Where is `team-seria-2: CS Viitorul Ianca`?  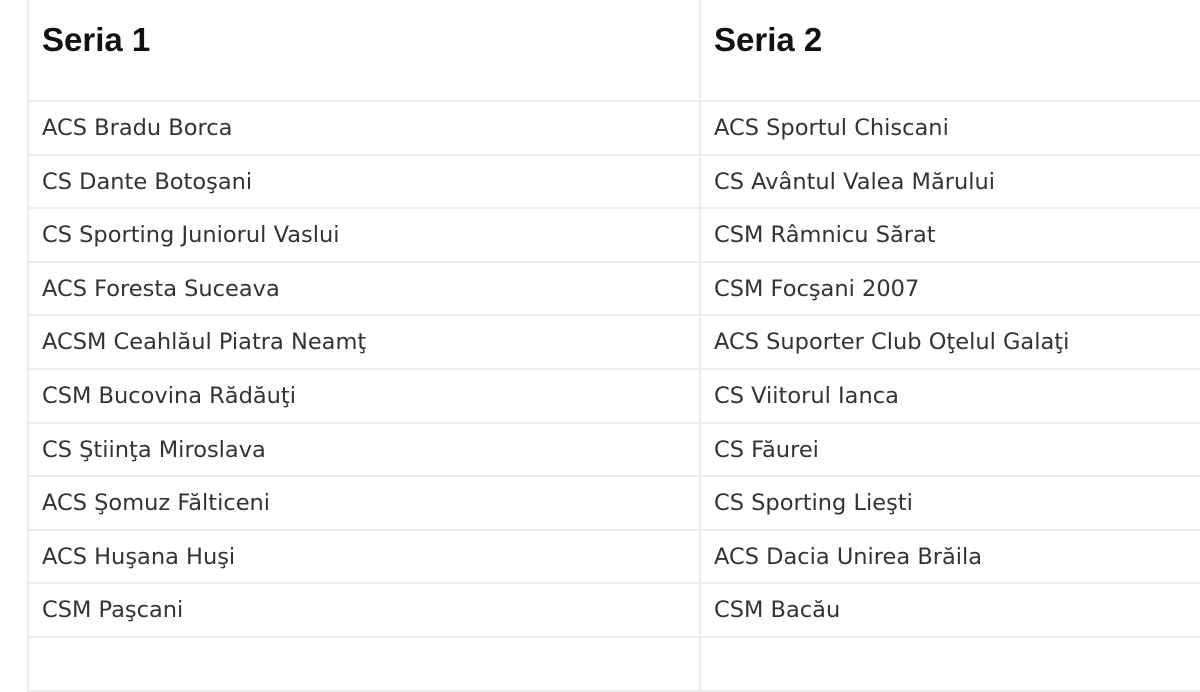 team-seria-2: CS Viitorul Ianca is located at coordinates (806, 395).